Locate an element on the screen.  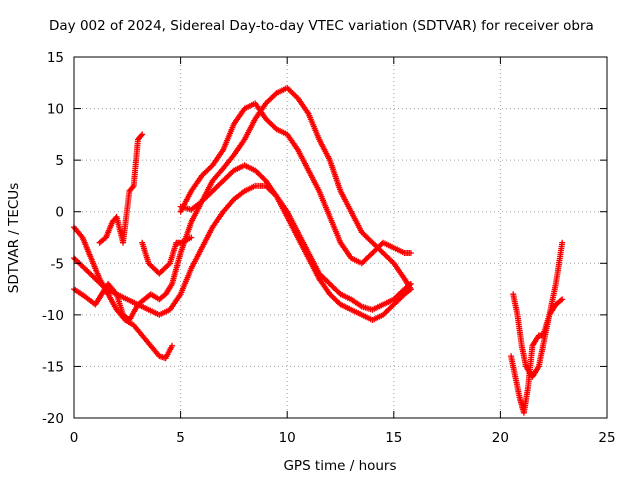
x-axis-label: GPS time / hours is located at coordinates (339, 466).